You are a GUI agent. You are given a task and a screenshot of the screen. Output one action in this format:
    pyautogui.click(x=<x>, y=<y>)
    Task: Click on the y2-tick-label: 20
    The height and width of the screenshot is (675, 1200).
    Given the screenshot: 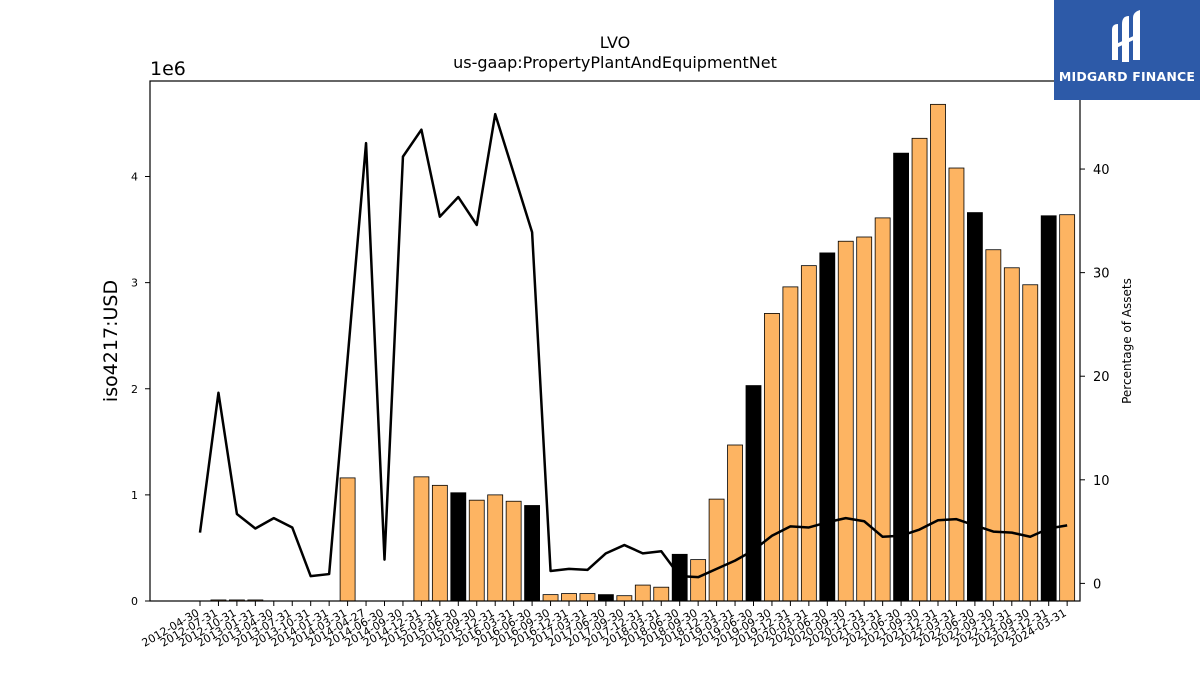 What is the action you would take?
    pyautogui.click(x=1101, y=377)
    